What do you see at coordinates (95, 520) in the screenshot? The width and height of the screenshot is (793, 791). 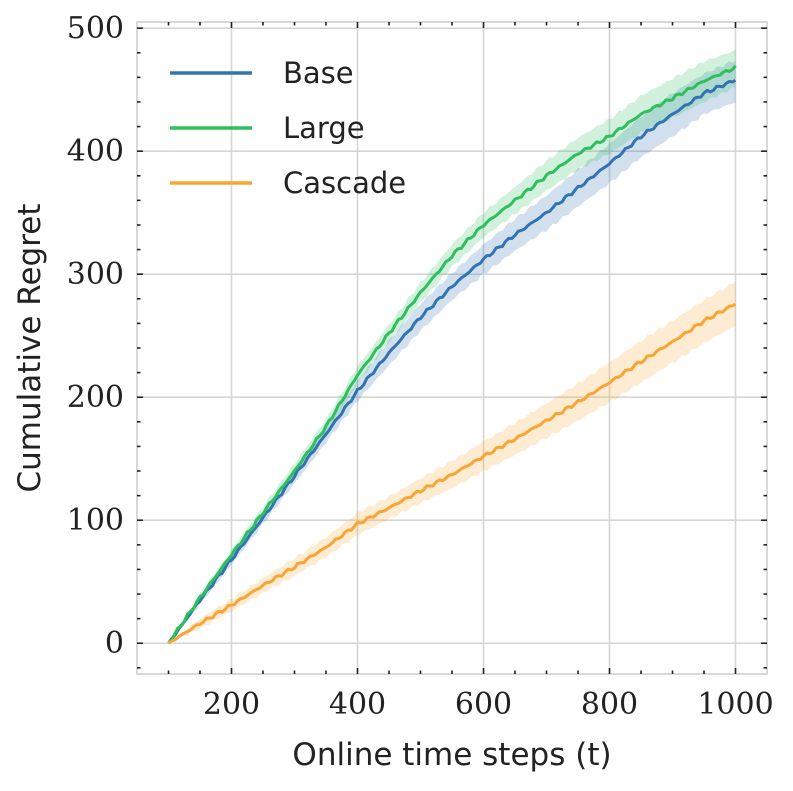 I see `y-tick-label: 100` at bounding box center [95, 520].